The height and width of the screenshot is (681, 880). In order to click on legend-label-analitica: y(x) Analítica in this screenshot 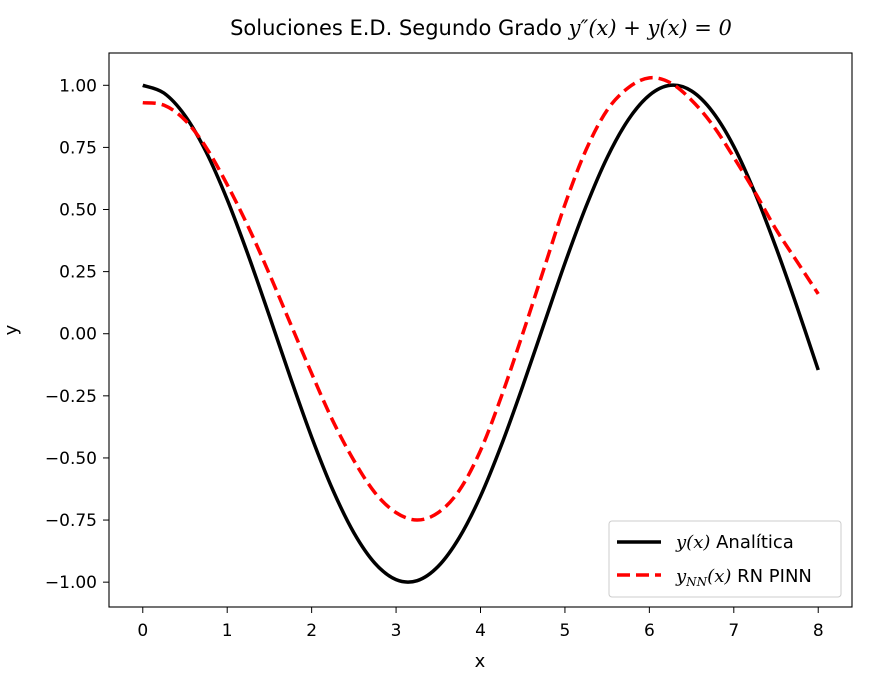, I will do `click(734, 542)`.